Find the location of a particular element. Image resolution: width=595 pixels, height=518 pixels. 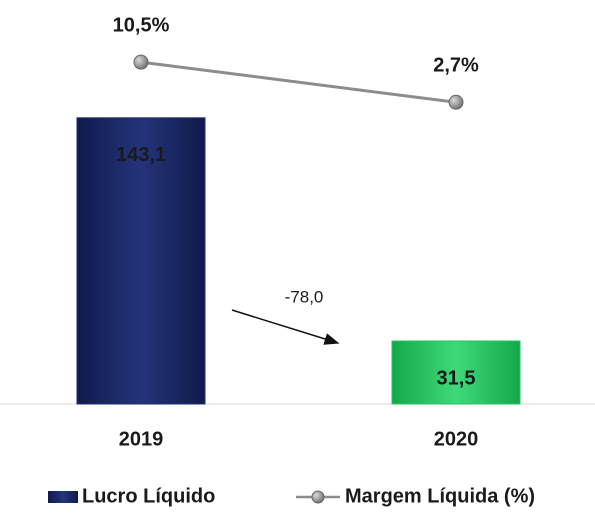

annotation: -78,0 is located at coordinates (304, 296).